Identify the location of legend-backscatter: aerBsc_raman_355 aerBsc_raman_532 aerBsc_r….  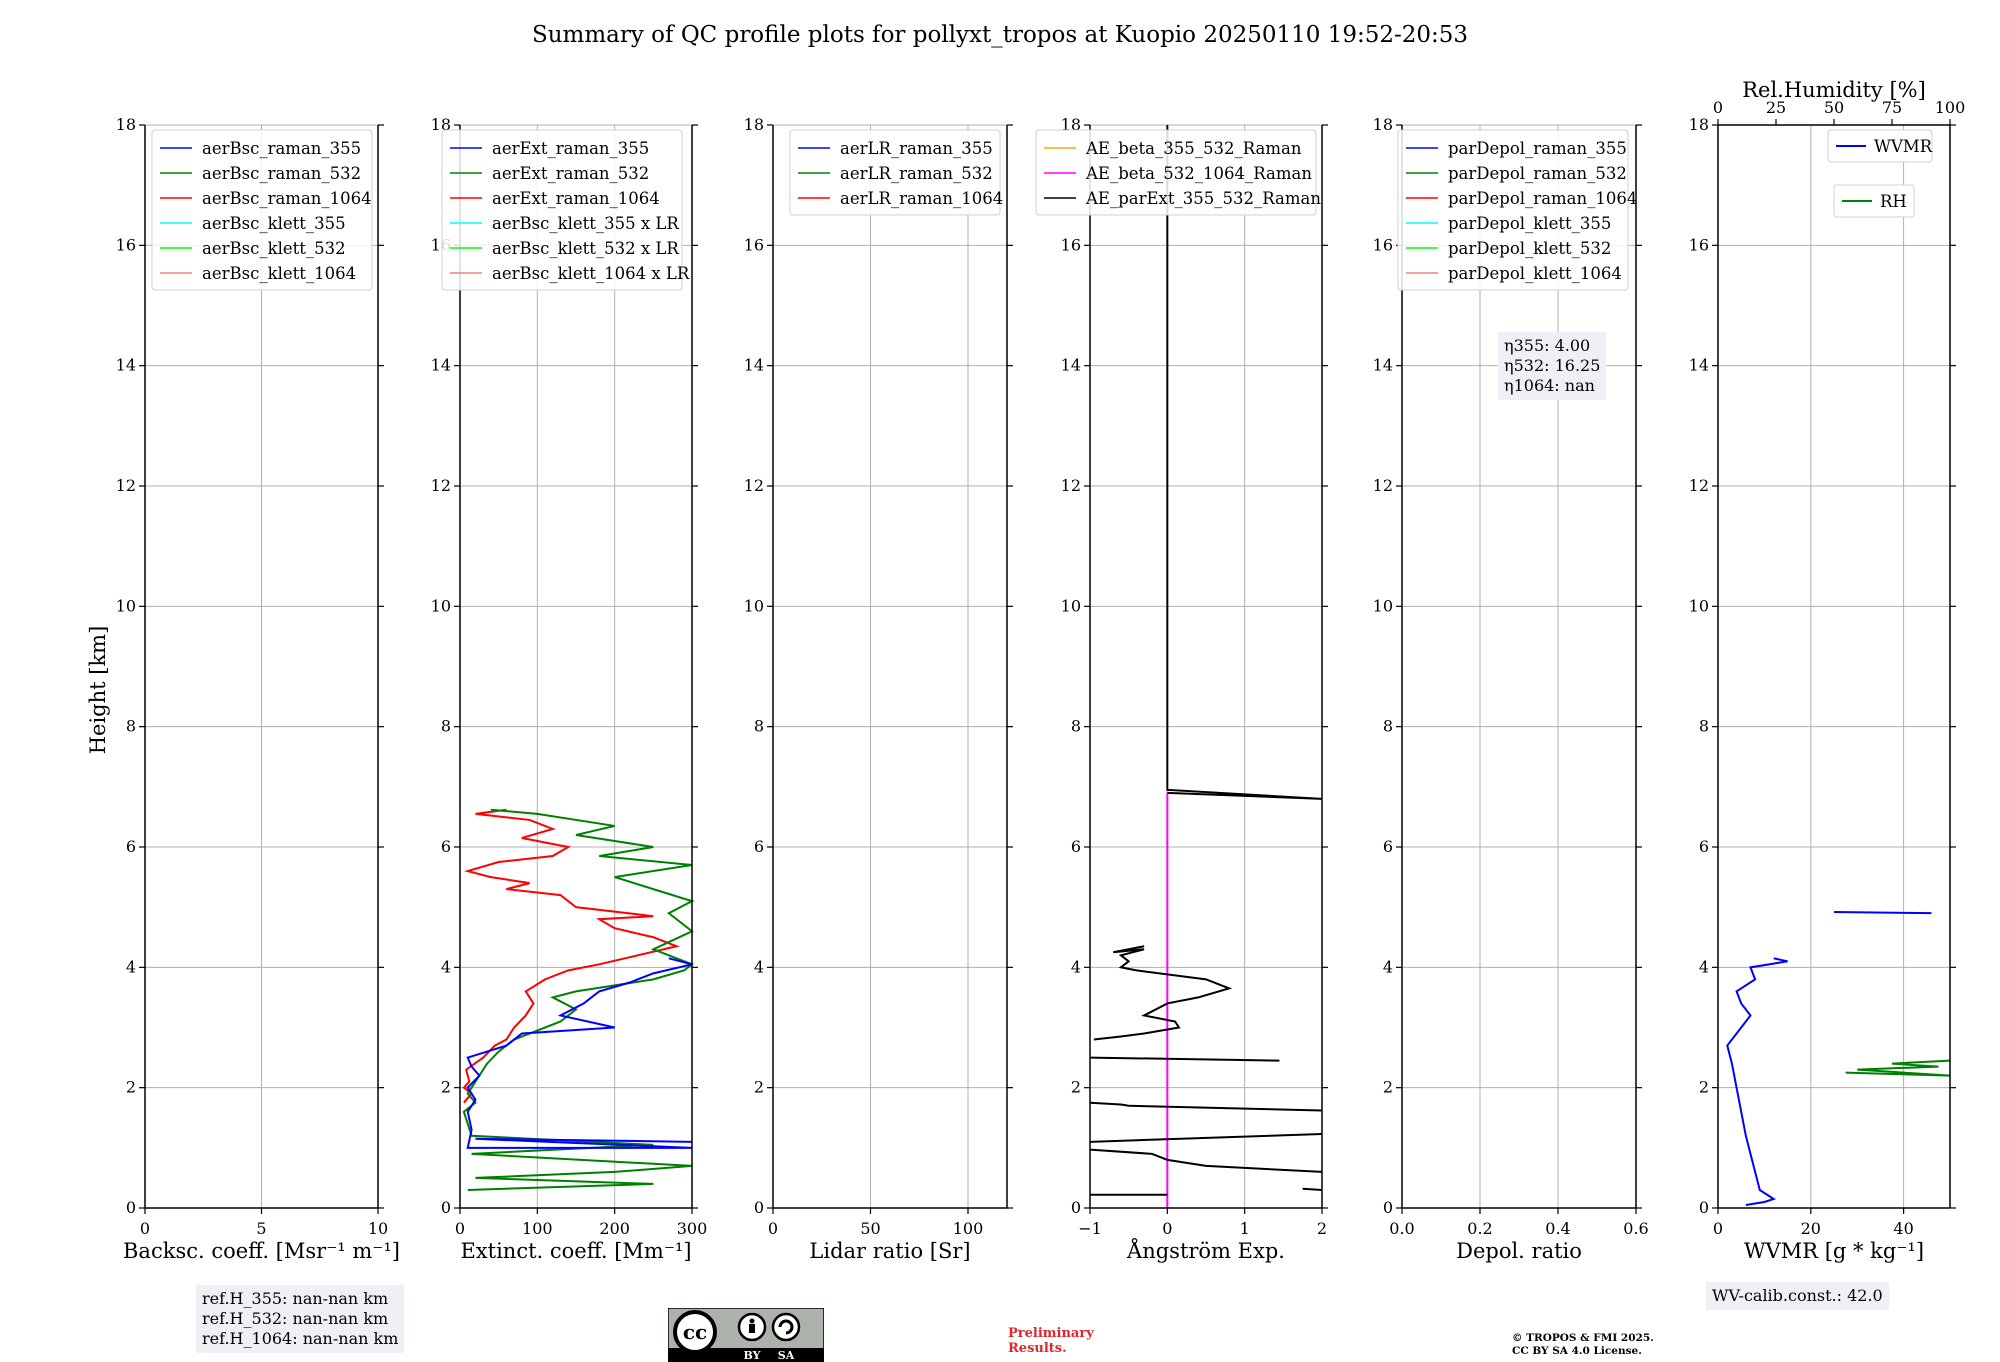
(262, 210).